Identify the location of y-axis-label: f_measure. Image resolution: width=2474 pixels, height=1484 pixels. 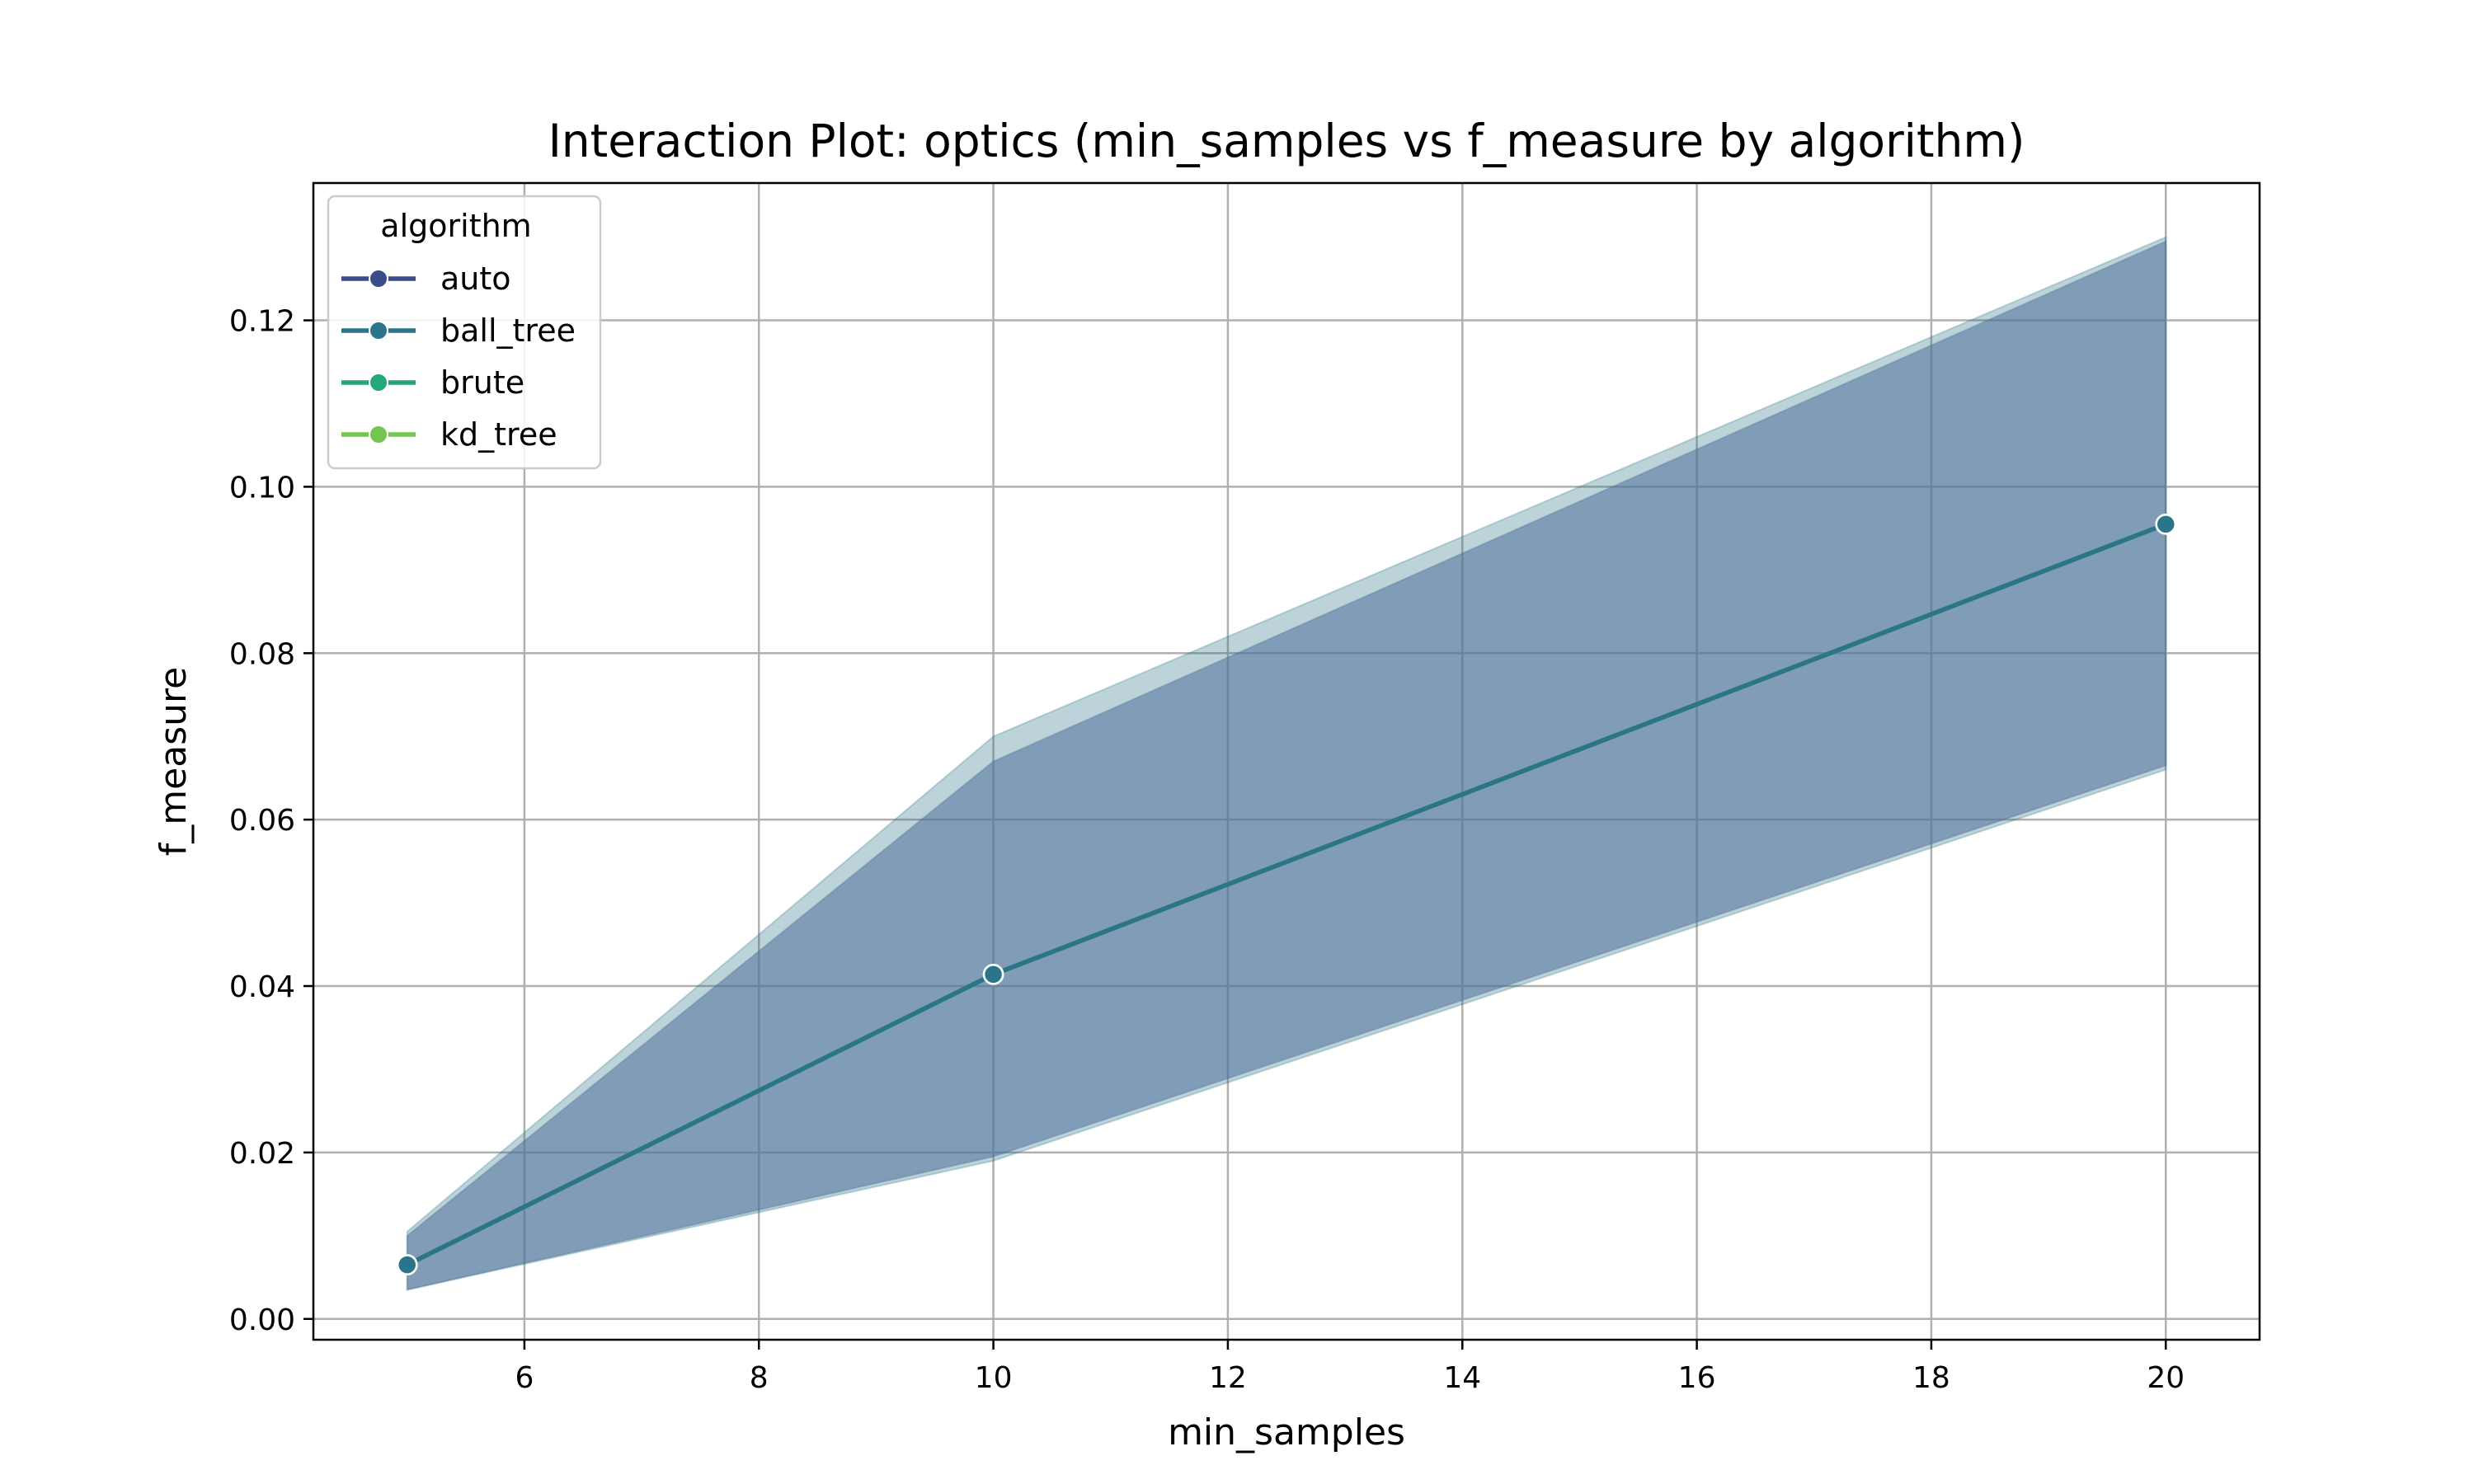
(174, 761).